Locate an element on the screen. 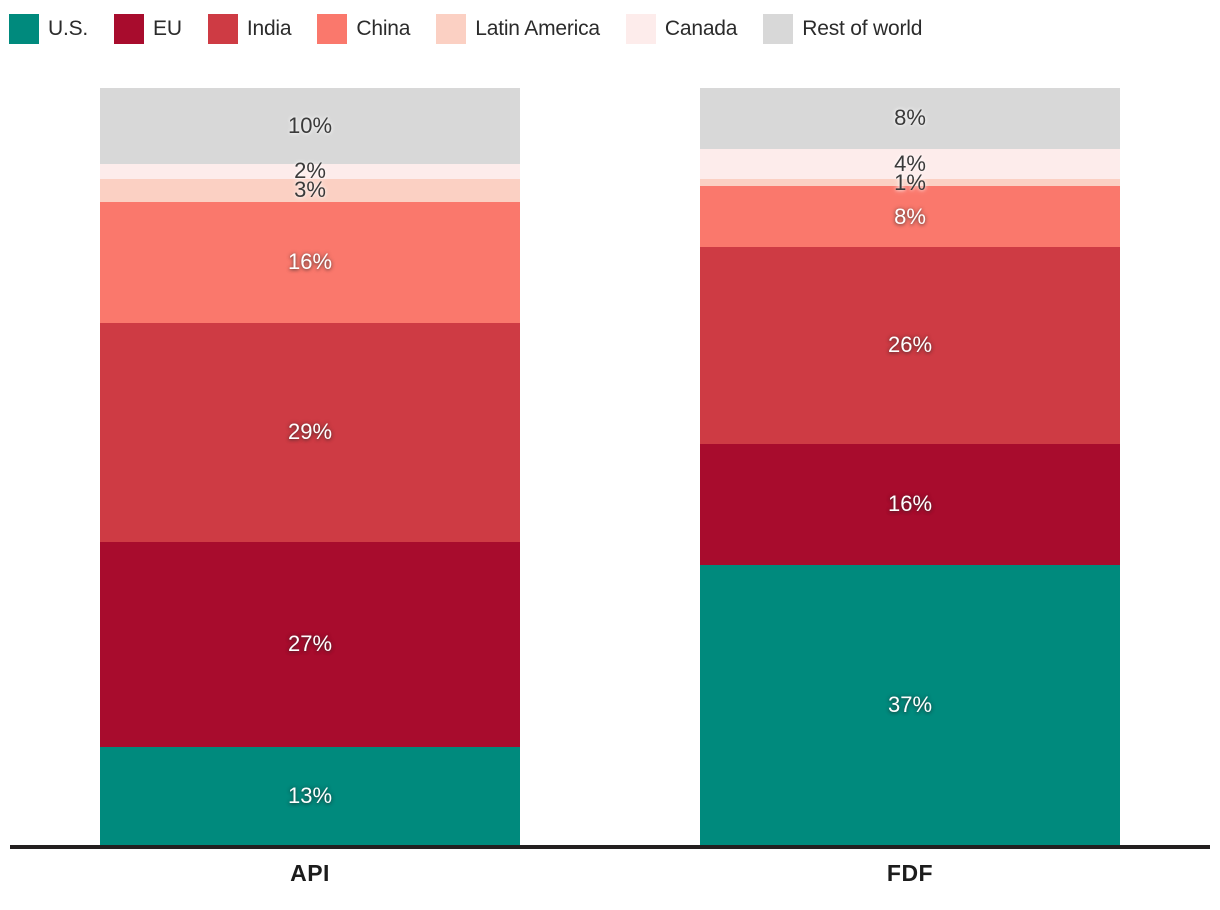  segment-value-label: 4% is located at coordinates (910, 163).